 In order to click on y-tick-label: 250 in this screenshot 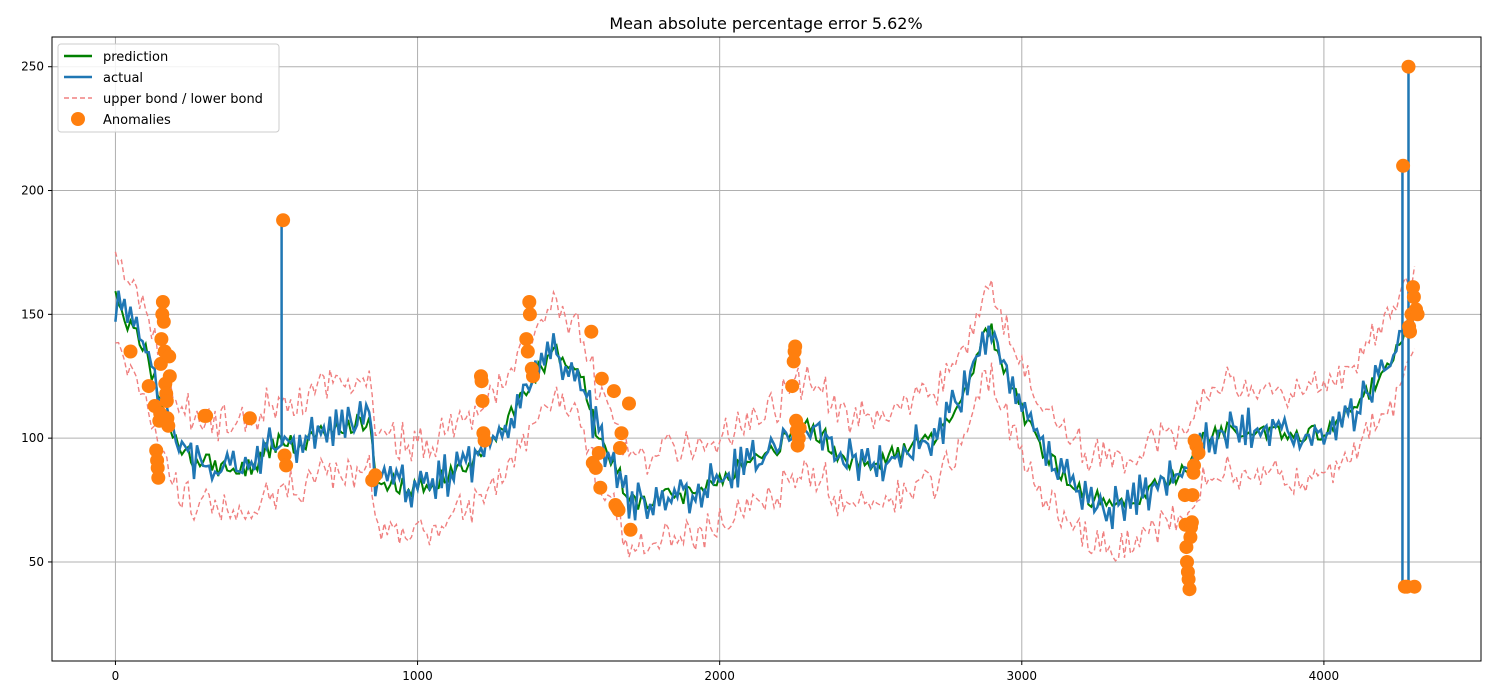, I will do `click(32, 67)`.